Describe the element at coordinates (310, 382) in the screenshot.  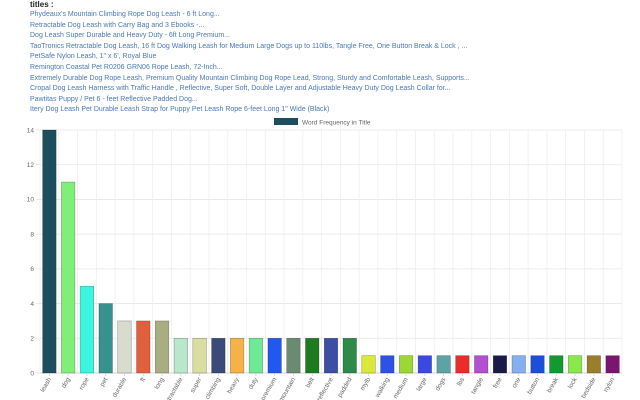
I see `x-tick-label: belt` at that location.